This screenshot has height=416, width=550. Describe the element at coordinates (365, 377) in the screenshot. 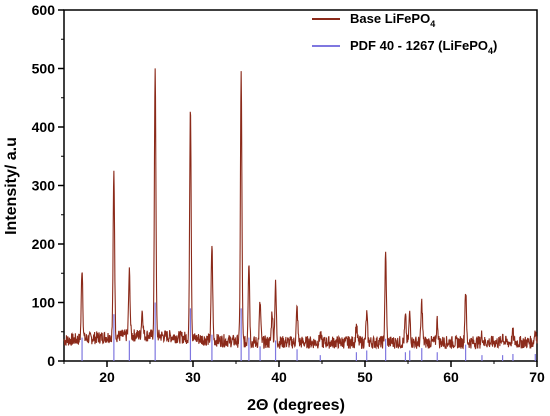

I see `x-tick-label: 50` at that location.